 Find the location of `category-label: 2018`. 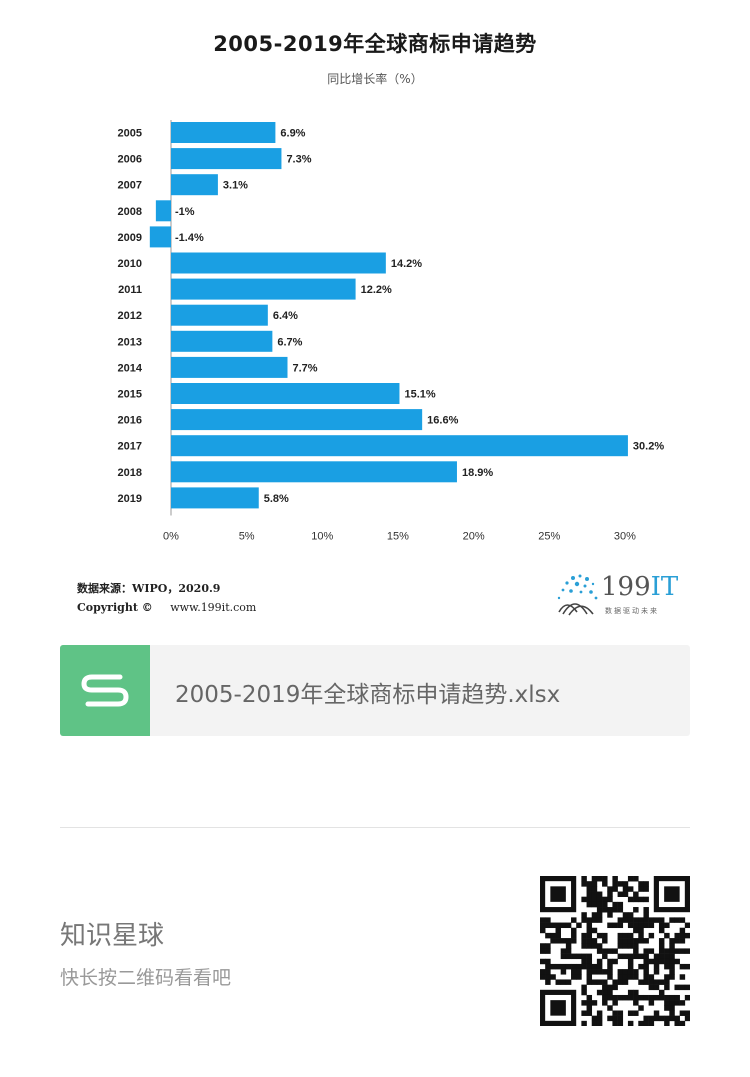

category-label: 2018 is located at coordinates (130, 473).